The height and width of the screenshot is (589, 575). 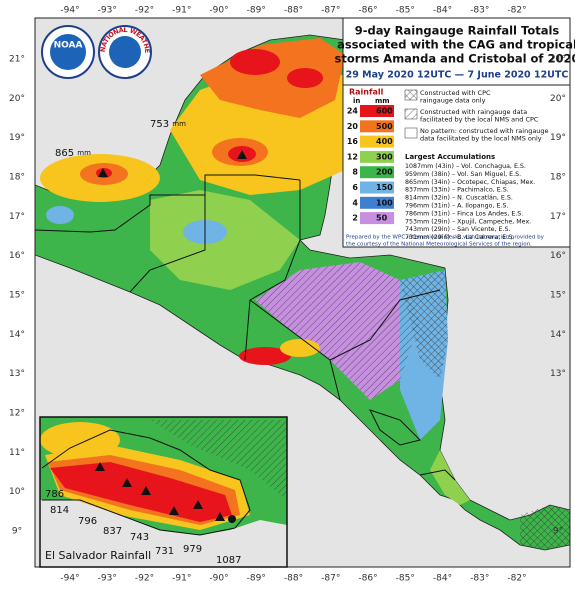 I want to click on accumulation-item: 837mm (33in) – Pachimalco, E.S., so click(x=457, y=190).